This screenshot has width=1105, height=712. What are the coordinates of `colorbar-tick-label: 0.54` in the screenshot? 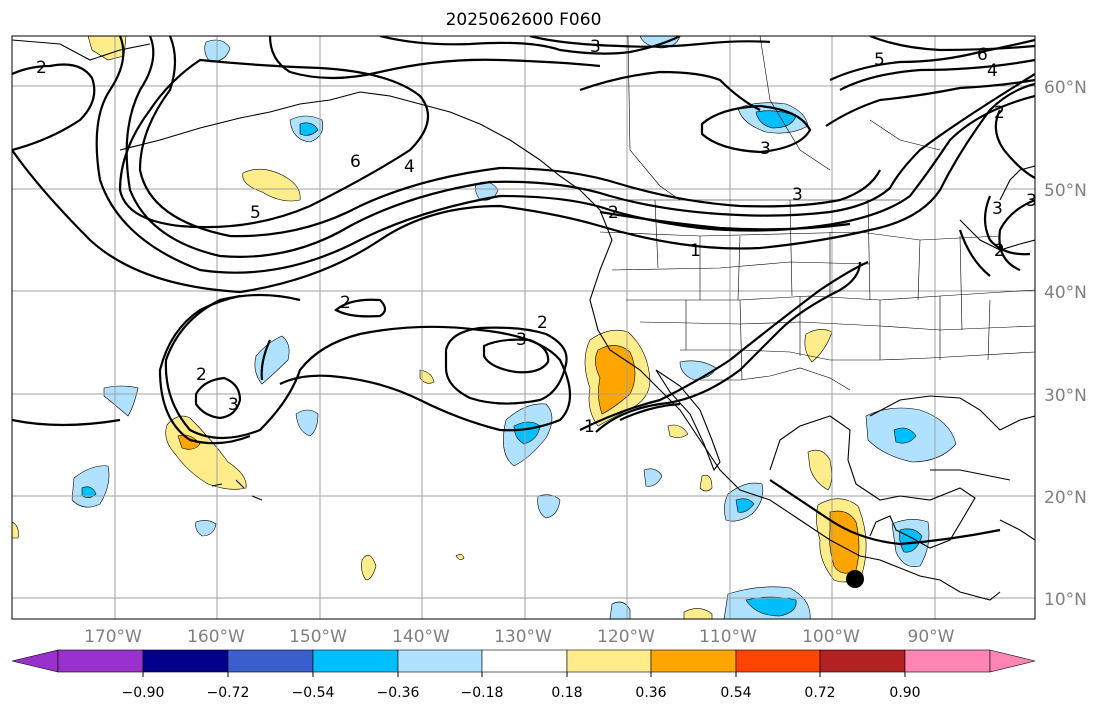 It's located at (735, 693).